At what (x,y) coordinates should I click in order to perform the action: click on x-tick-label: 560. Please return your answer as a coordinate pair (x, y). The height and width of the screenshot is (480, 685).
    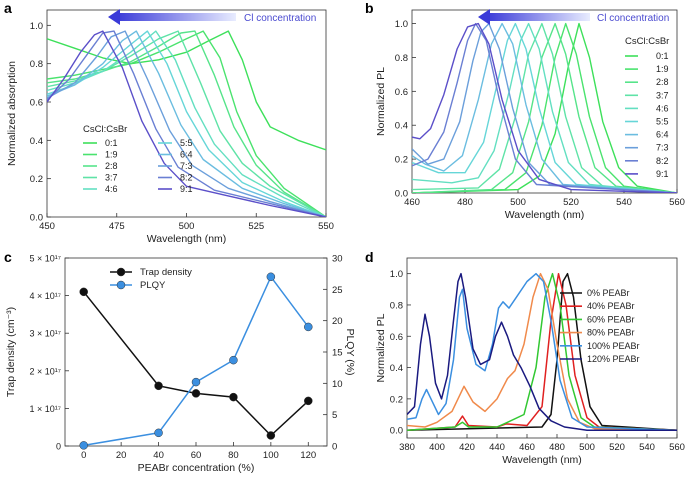
    Looking at the image, I should click on (677, 447).